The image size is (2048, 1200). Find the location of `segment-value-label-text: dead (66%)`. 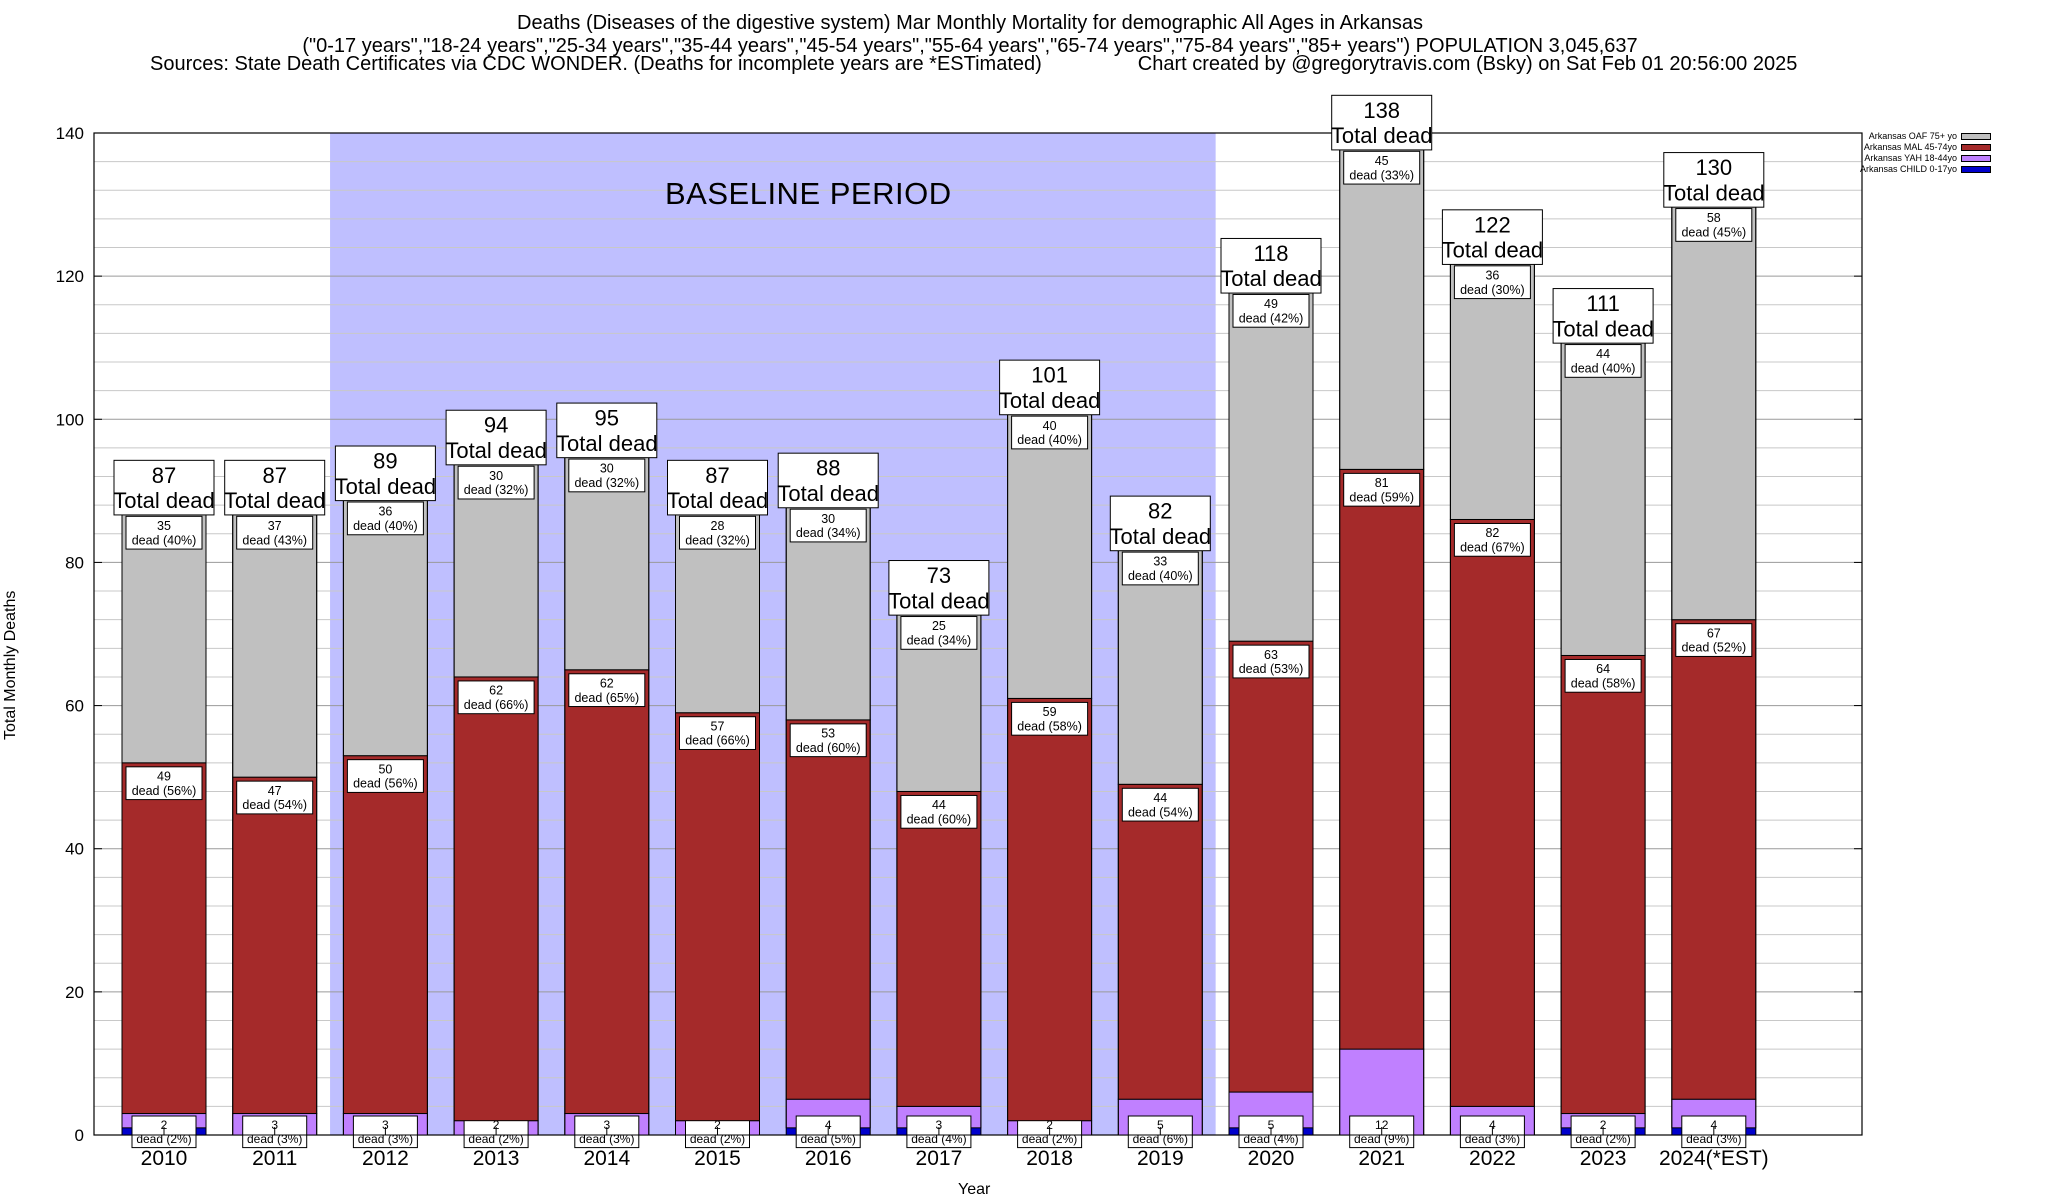

segment-value-label-text: dead (66%) is located at coordinates (717, 741).